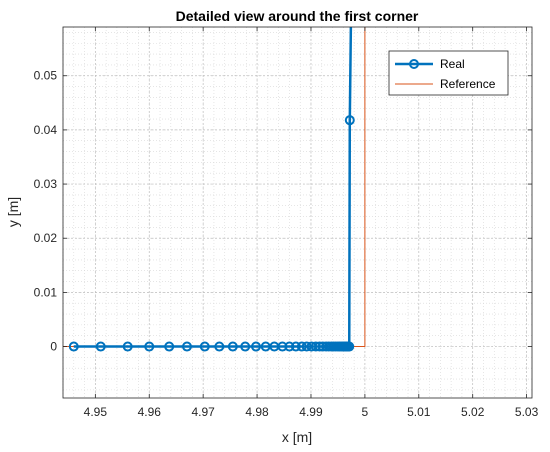 This screenshot has width=550, height=452. Describe the element at coordinates (96, 412) in the screenshot. I see `x-tick-label: 4.95` at that location.